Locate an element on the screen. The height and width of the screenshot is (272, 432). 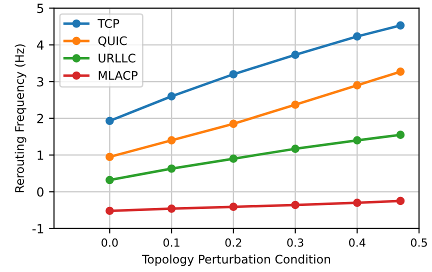
x-axis-title: Topology Perturbation Condition is located at coordinates (236, 260).